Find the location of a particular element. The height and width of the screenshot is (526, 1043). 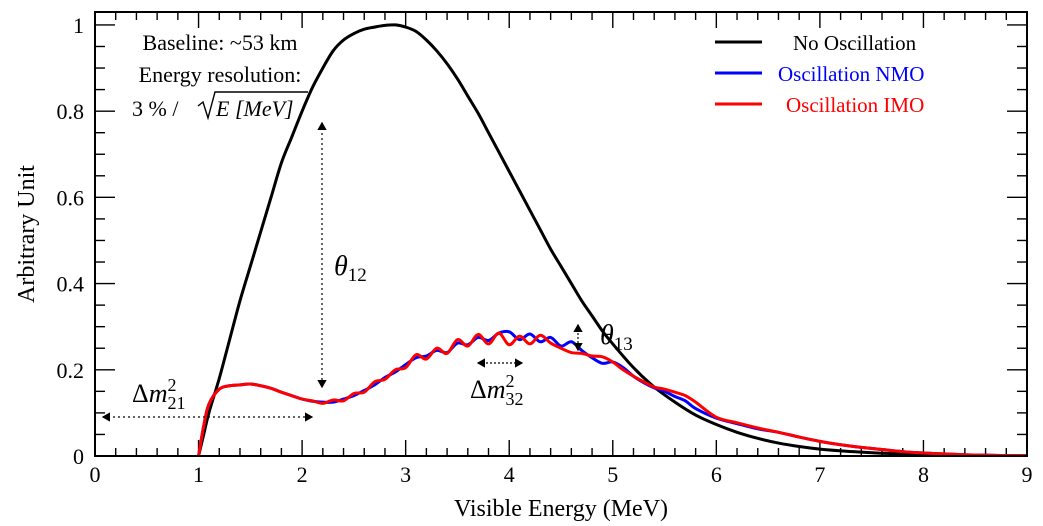

info-baseline: Baseline: ~53 km is located at coordinates (220, 42).